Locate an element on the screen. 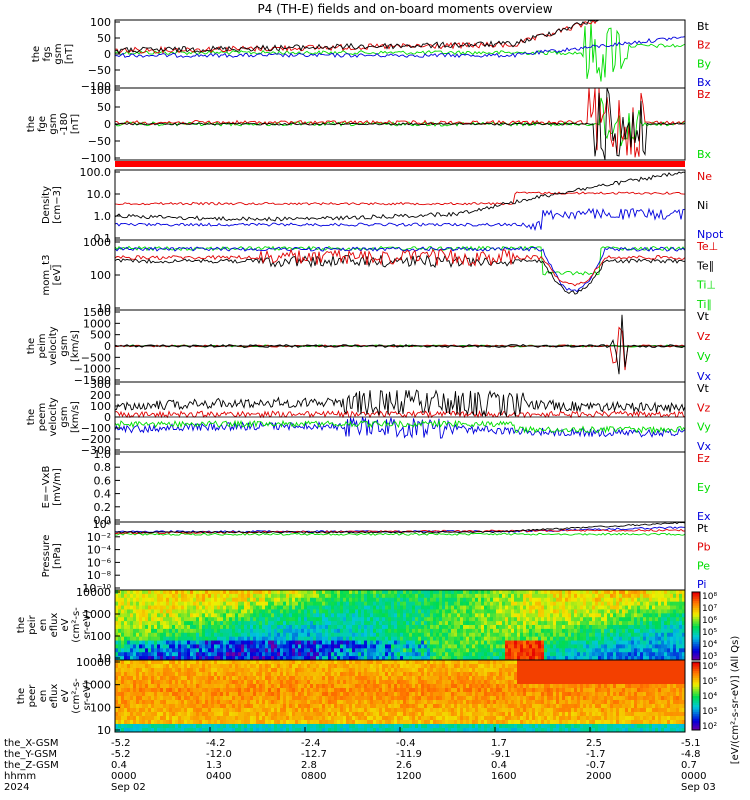 The width and height of the screenshot is (750, 800). panel-traces-peir_eflux is located at coordinates (400, 625).